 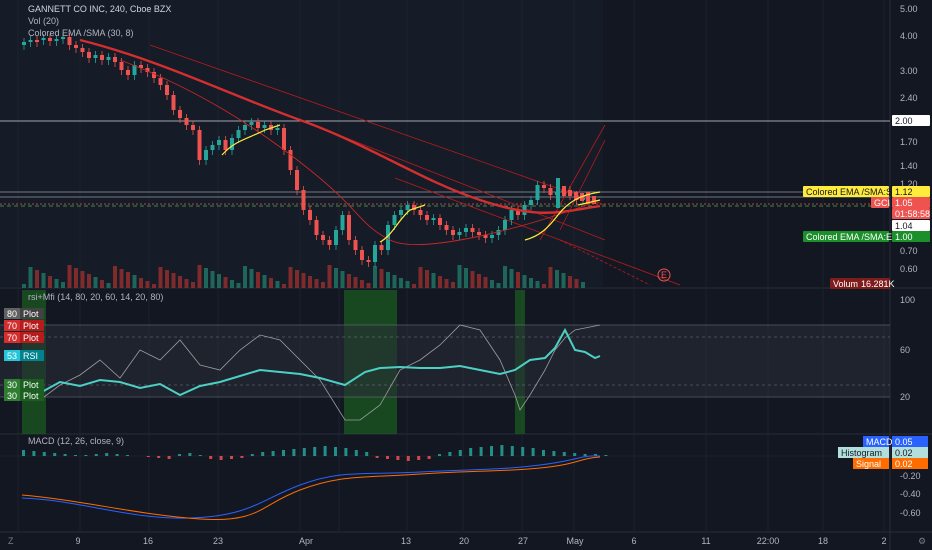 I want to click on rsi-line, so click(x=311, y=362).